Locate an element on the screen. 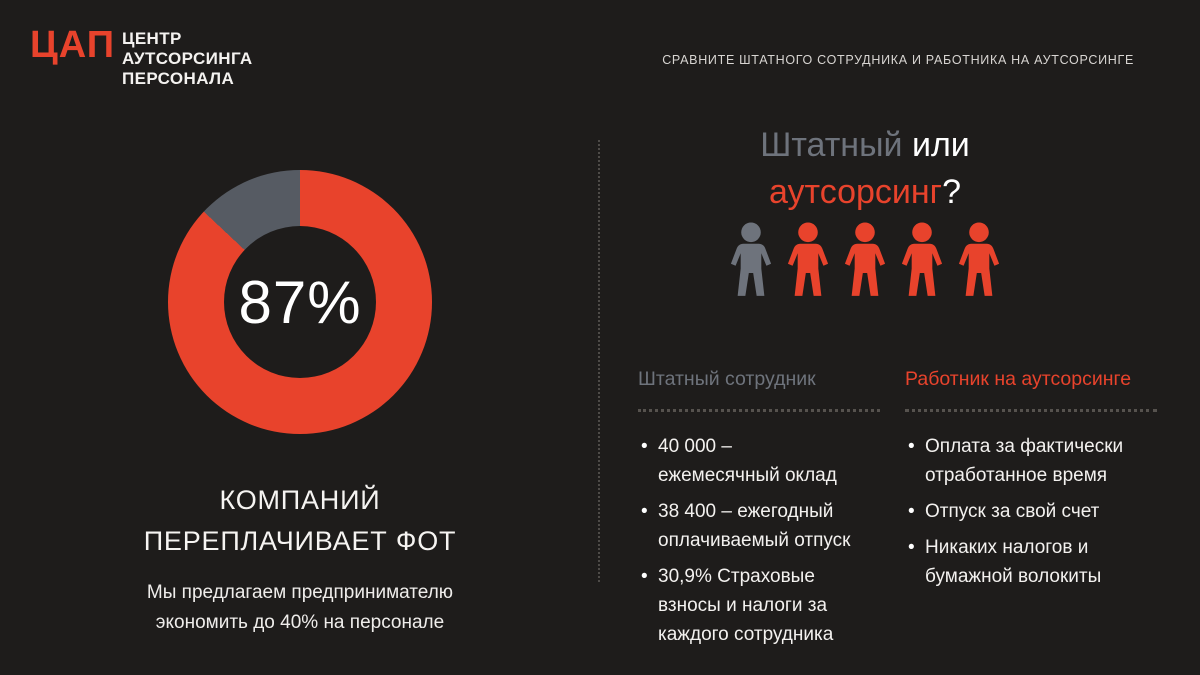 The image size is (1200, 675). outsource-list-item: Отпуск за свой счет is located at coordinates (1016, 511).